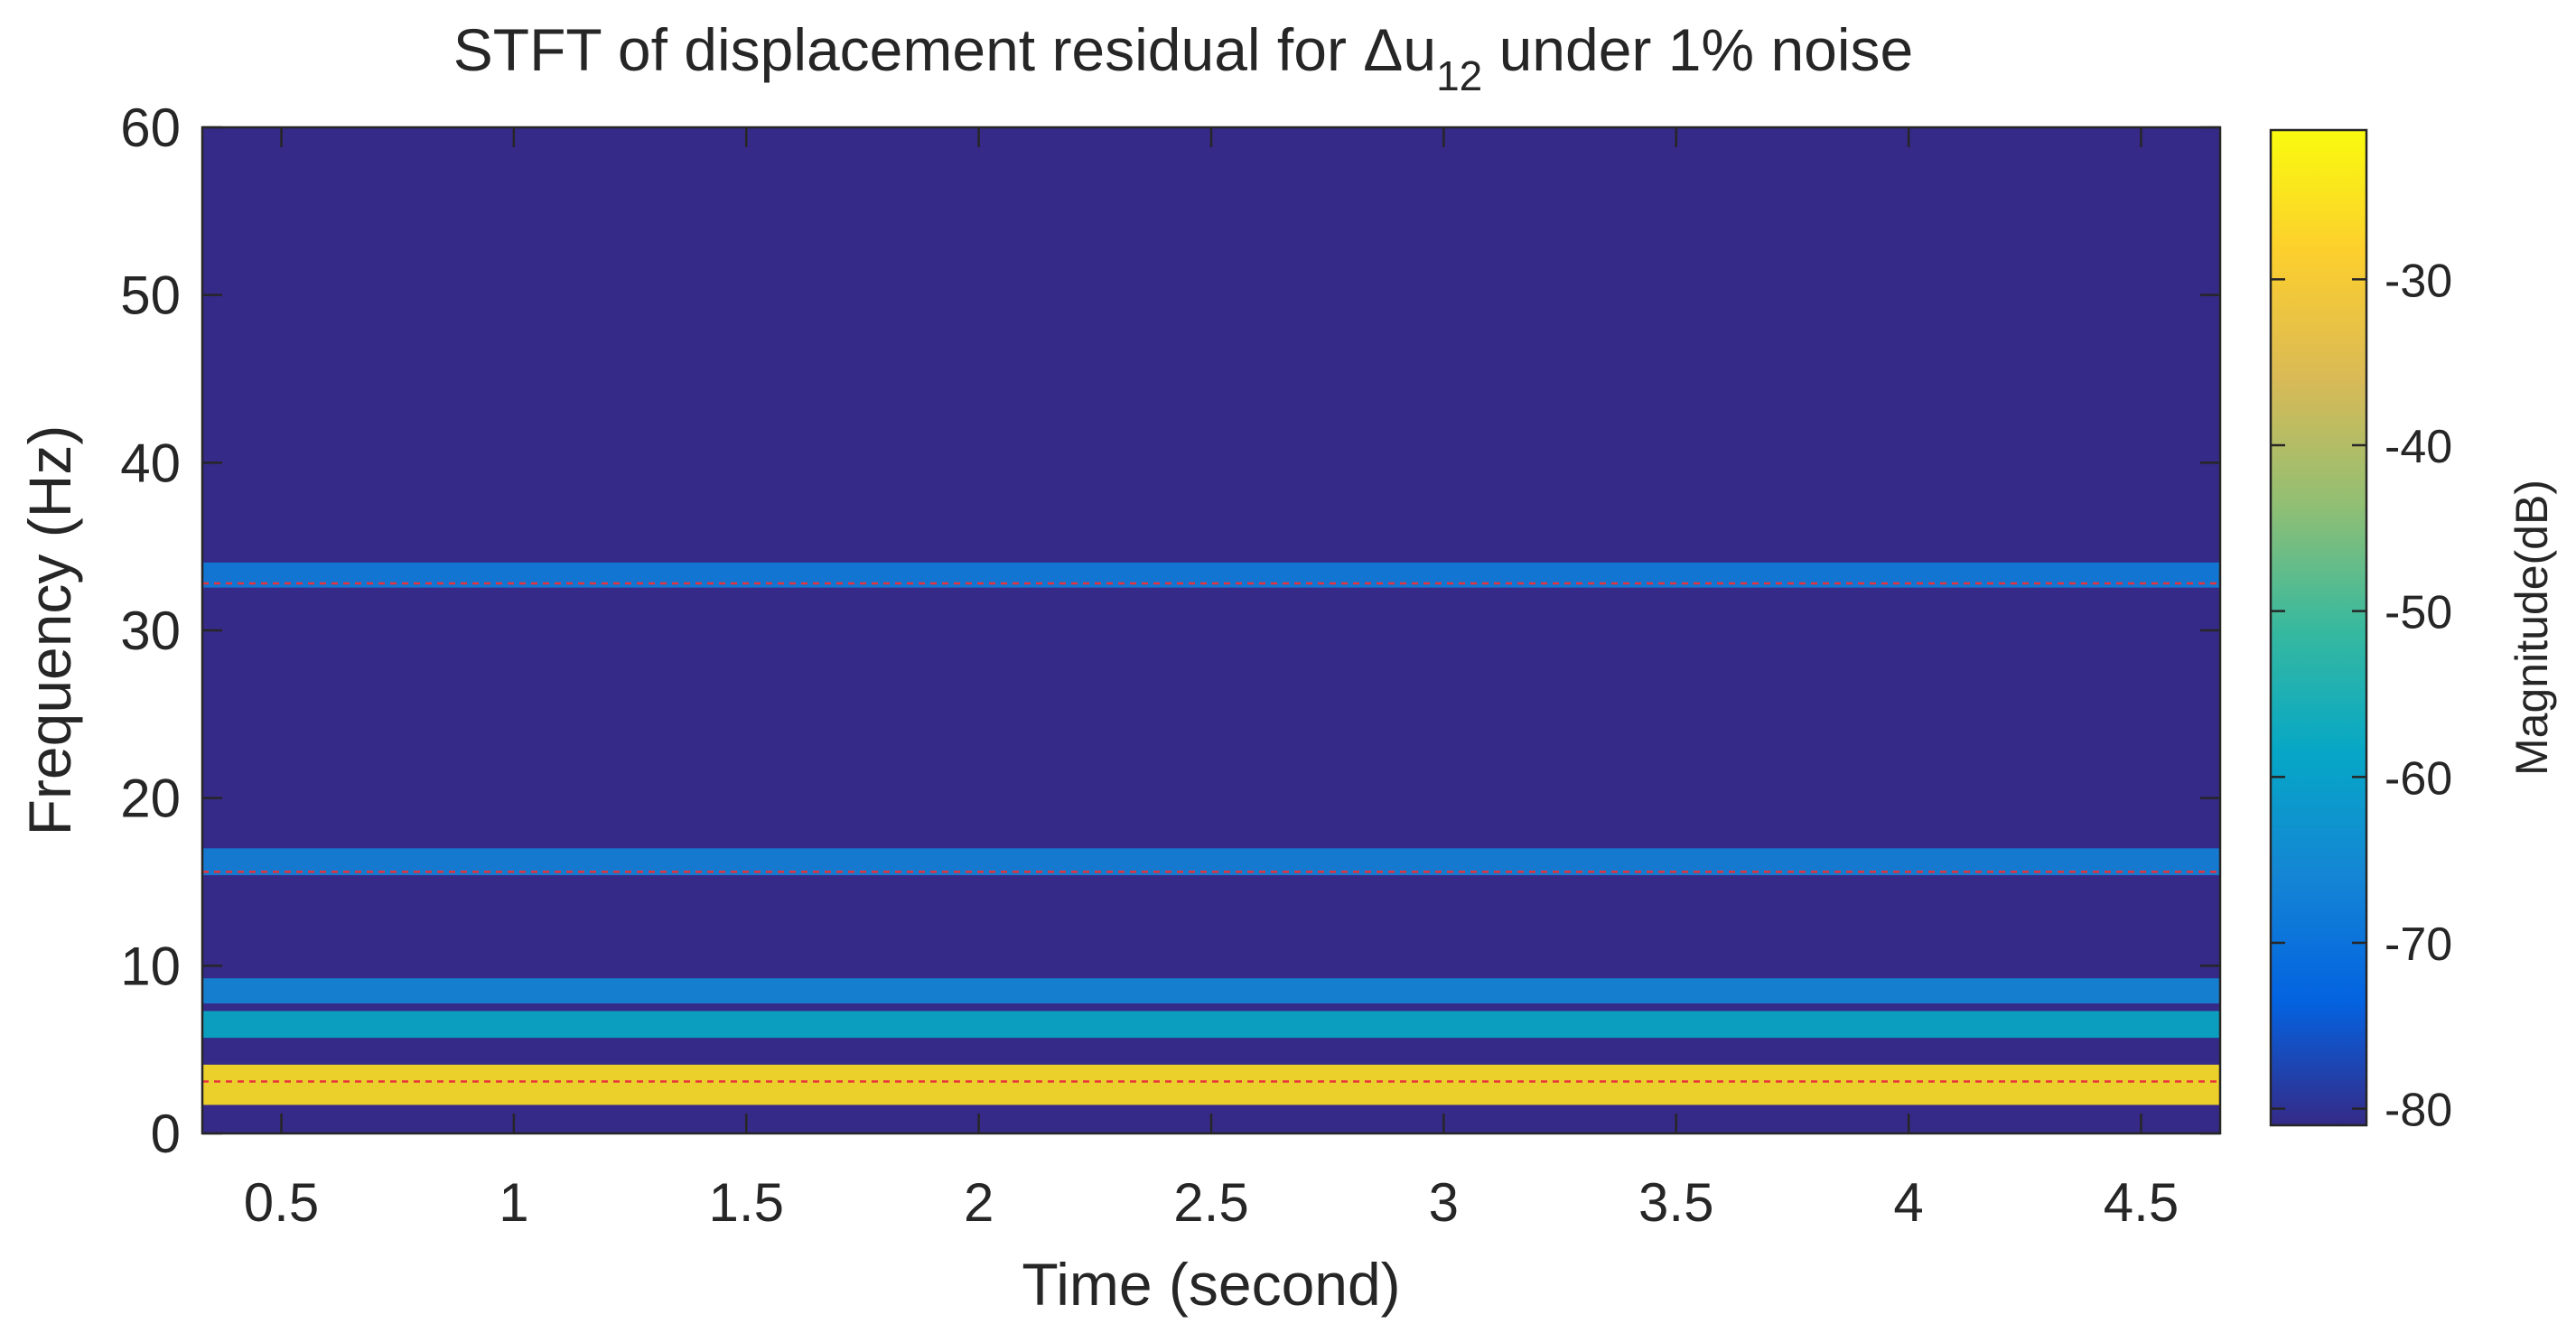  What do you see at coordinates (166, 1134) in the screenshot?
I see `y-tick-label: 0` at bounding box center [166, 1134].